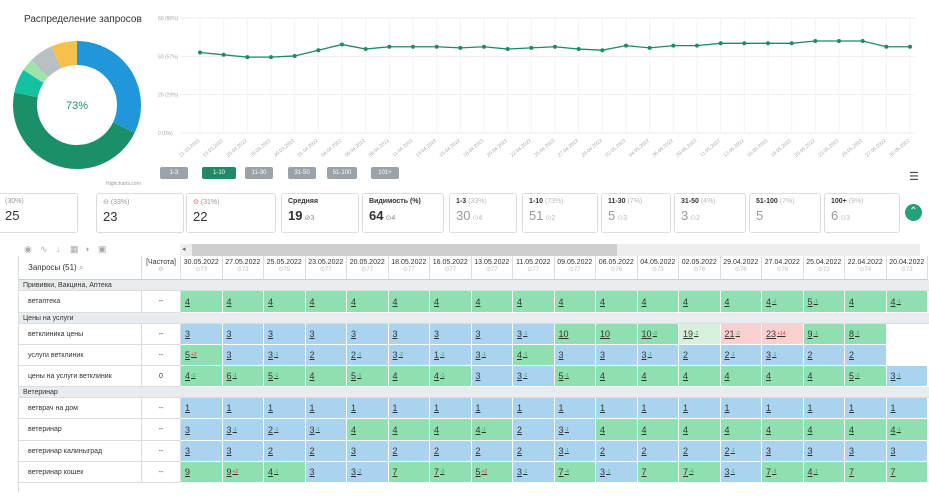  I want to click on position-cell: 5 -2, so click(866, 376).